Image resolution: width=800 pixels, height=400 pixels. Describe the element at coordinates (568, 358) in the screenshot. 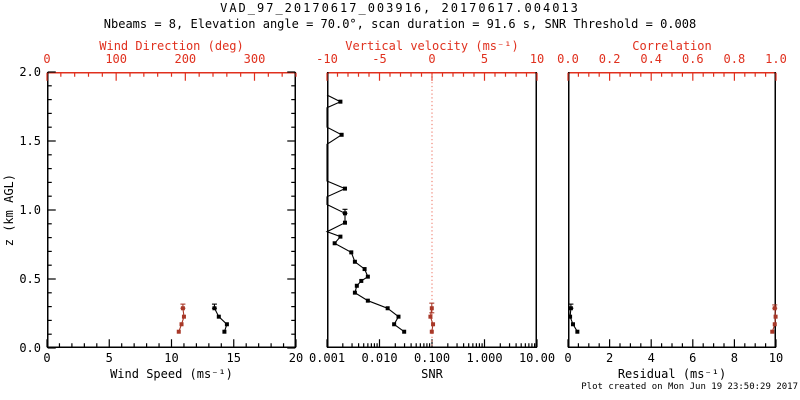

I see `residual-bottom-tick-label: 0` at that location.